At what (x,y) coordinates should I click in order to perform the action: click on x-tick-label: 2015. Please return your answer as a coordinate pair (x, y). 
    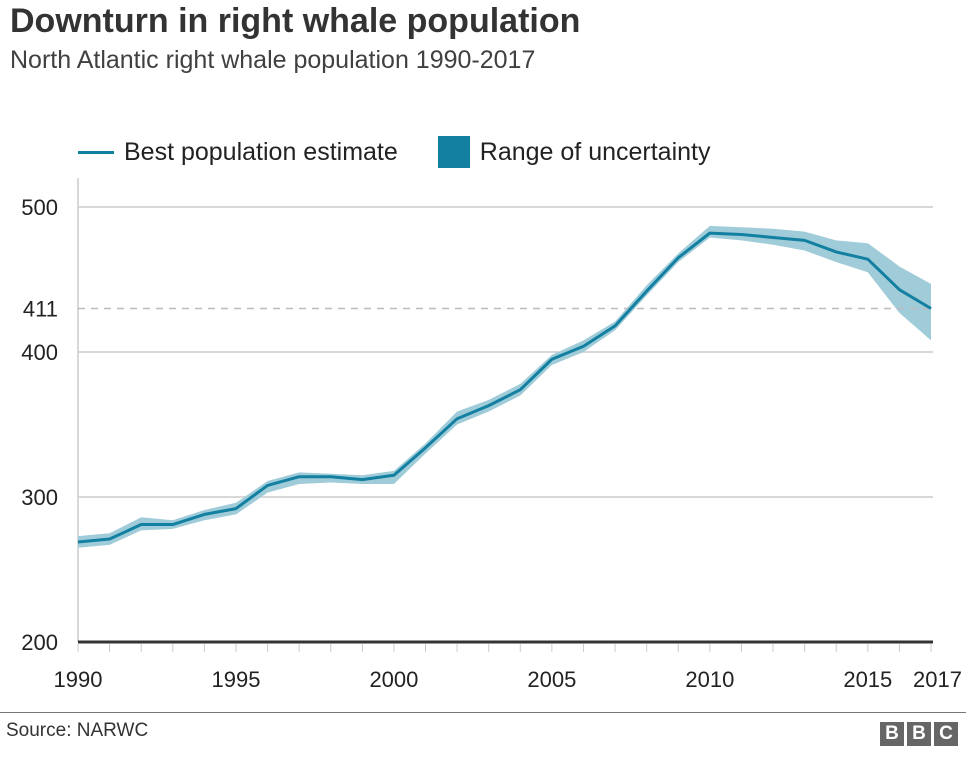
    Looking at the image, I should click on (867, 679).